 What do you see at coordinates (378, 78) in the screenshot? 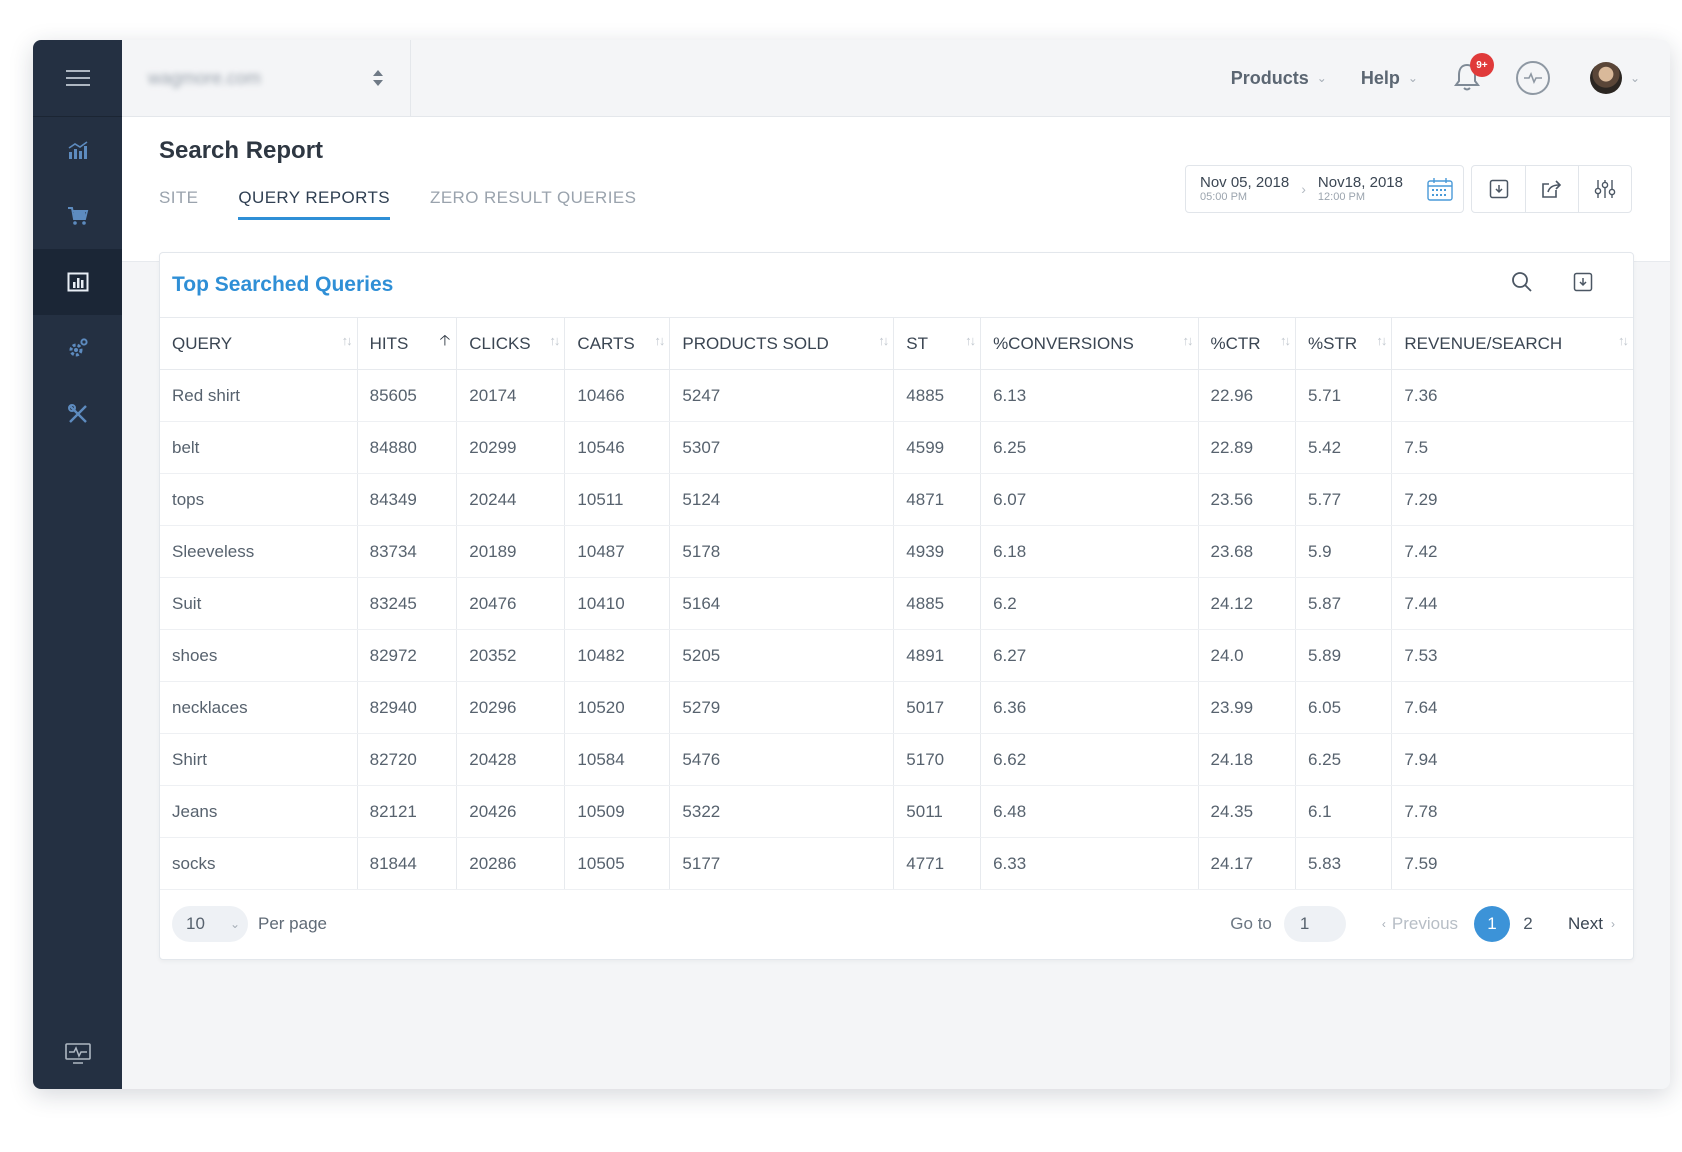
I see `sort-updown-icon` at bounding box center [378, 78].